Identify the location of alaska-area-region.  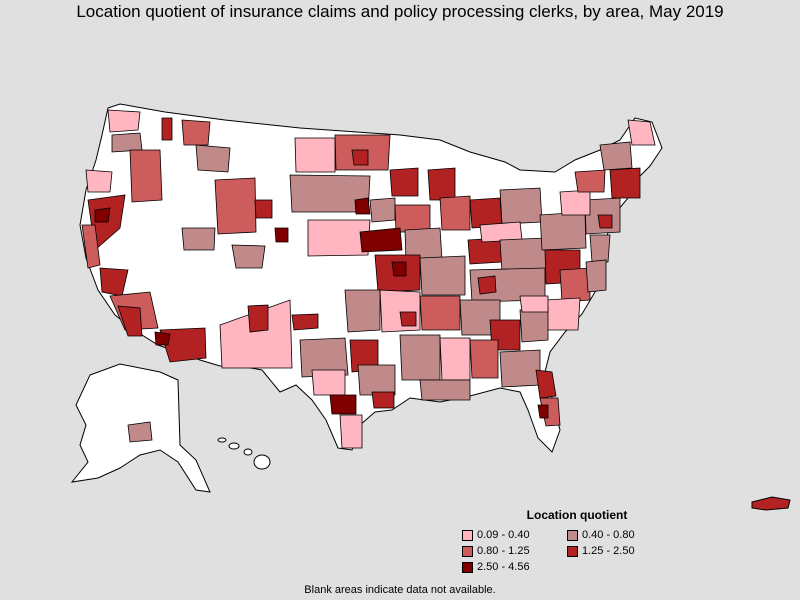
(140, 432).